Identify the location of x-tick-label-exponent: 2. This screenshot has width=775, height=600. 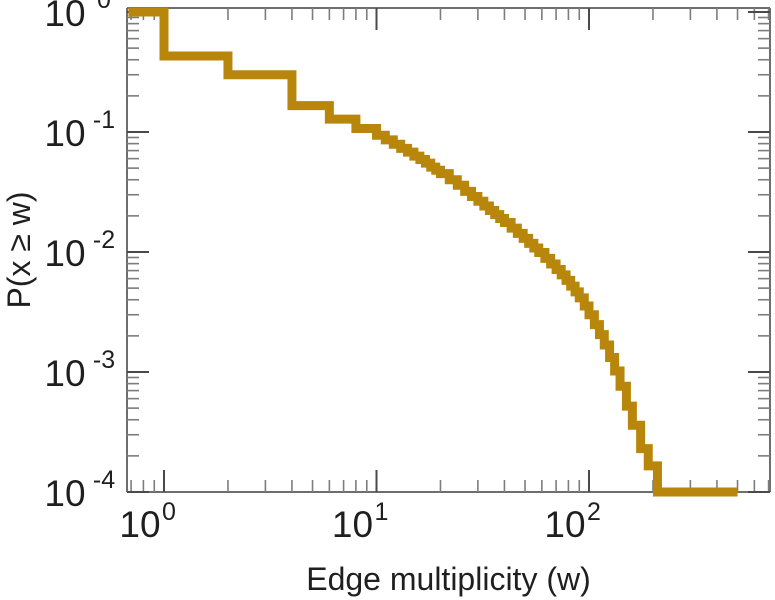
(594, 512).